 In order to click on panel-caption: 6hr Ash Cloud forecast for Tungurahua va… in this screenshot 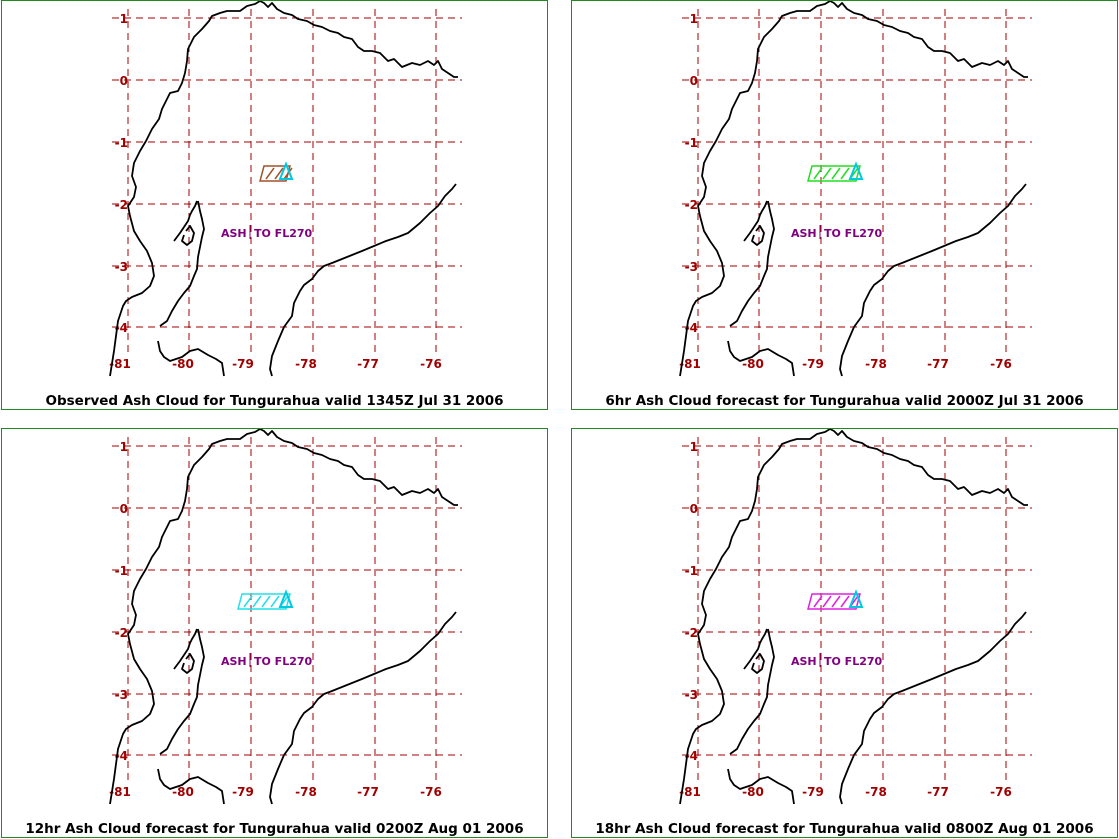, I will do `click(844, 401)`.